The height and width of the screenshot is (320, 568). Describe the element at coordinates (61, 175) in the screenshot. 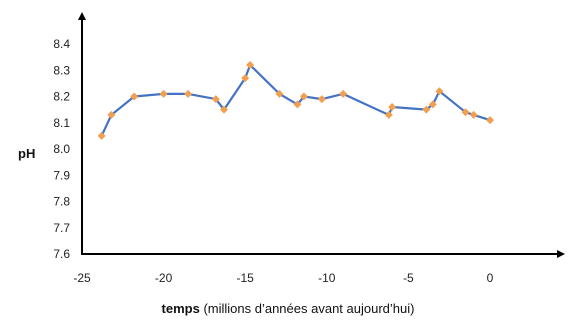

I see `y-tick-label: 7.9` at that location.